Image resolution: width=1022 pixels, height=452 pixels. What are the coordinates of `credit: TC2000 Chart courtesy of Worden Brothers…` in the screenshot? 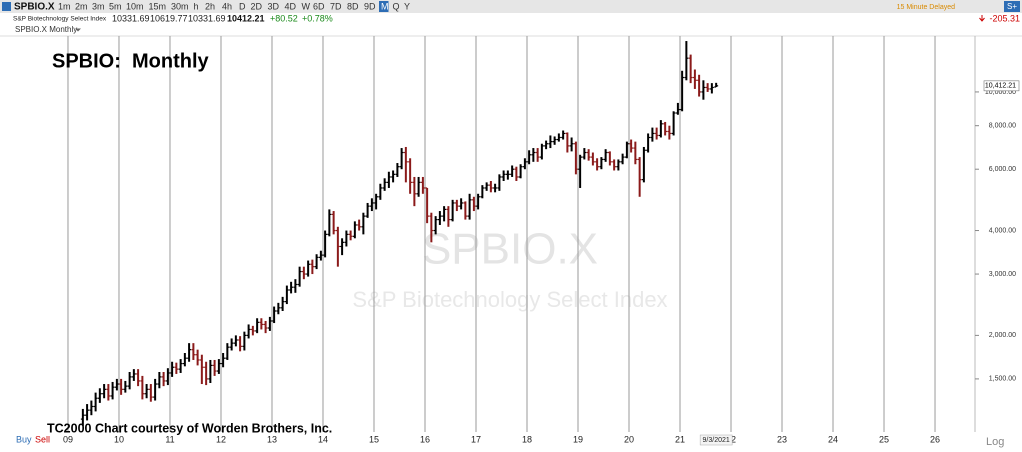 It's located at (189, 428).